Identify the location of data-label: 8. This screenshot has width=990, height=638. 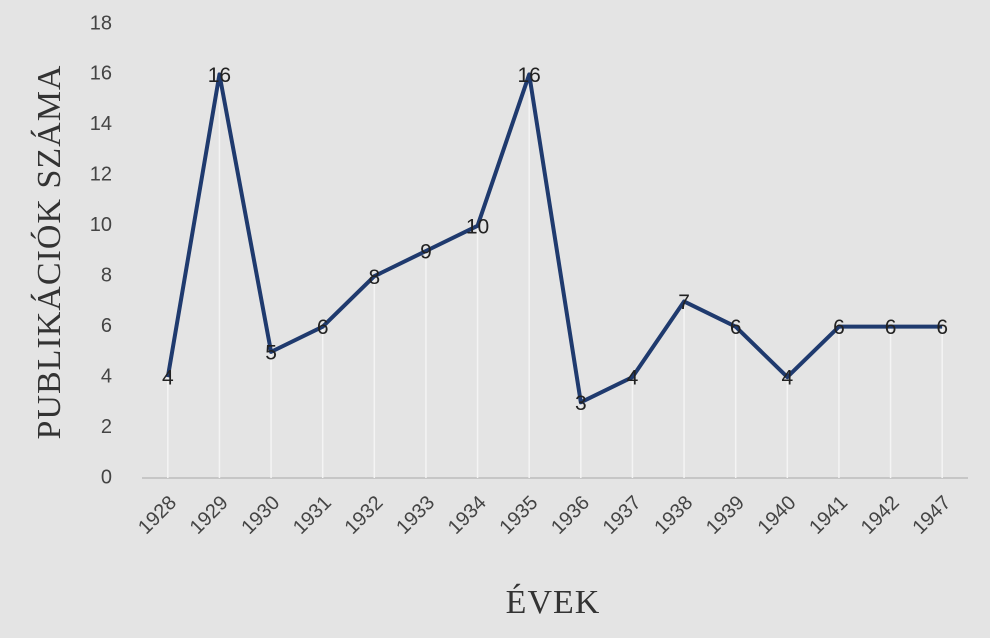
(374, 277).